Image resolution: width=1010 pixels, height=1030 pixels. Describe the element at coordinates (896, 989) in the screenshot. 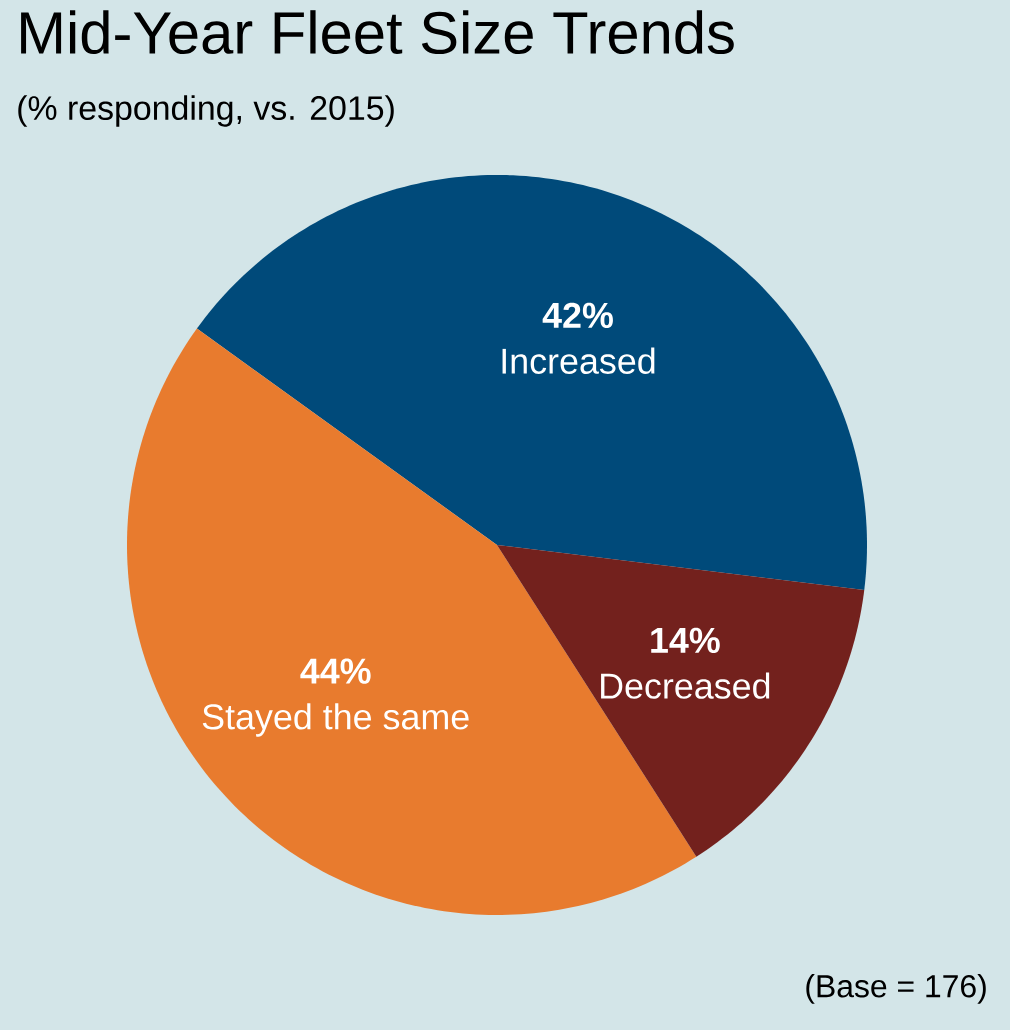

I see `text: (Base = 176)` at that location.